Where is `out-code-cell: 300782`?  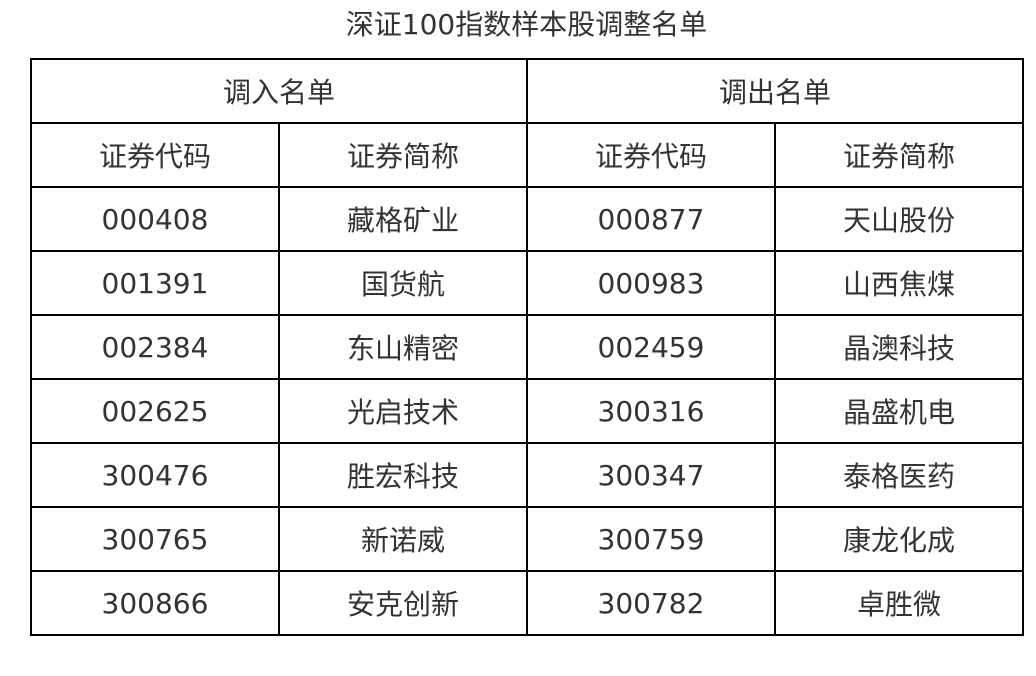 out-code-cell: 300782 is located at coordinates (651, 603).